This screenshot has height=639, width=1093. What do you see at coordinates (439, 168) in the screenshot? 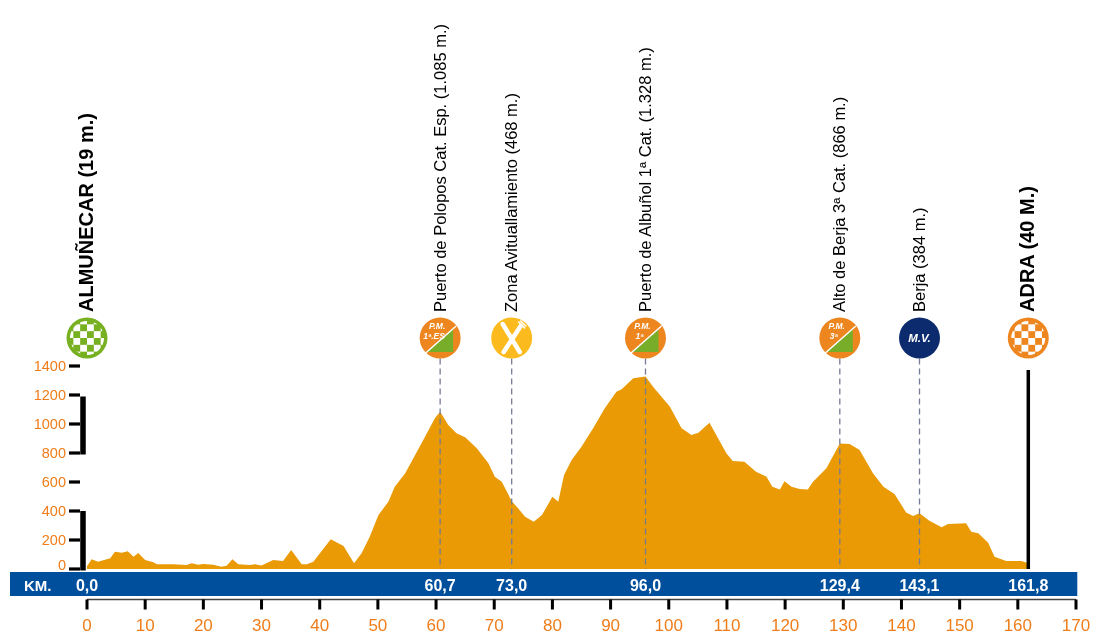
I see `ref-line-label: Puerto de Polopos Cat. Esp. (1.085 m.)` at bounding box center [439, 168].